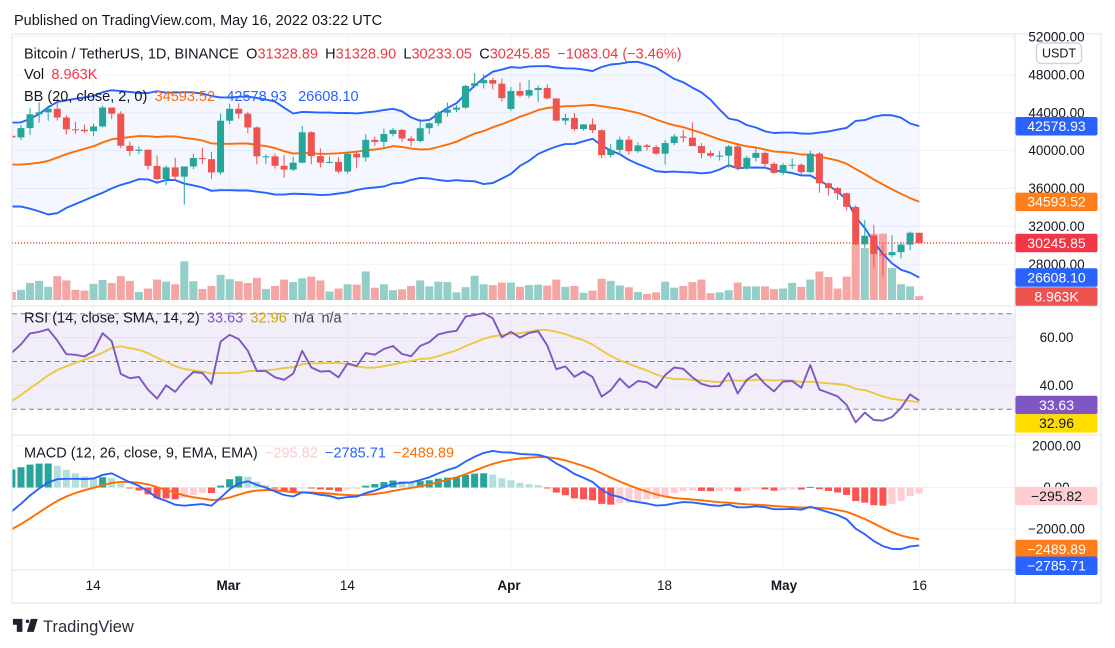  Describe the element at coordinates (1056, 112) in the screenshot. I see `svg-text: 44000.00` at that location.